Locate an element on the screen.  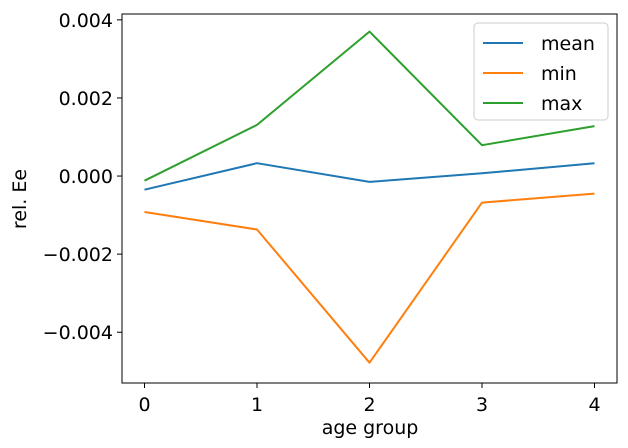
y-tick-label: −0.004 is located at coordinates (78, 333).